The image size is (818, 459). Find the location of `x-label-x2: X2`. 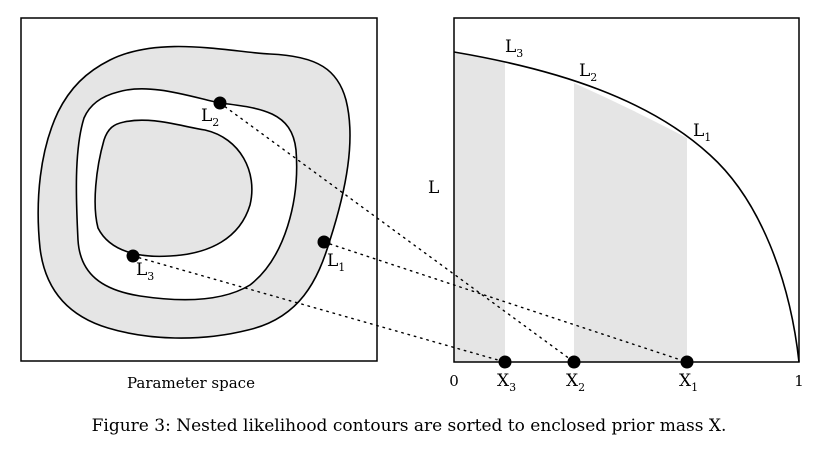

x-label-x2: X2 is located at coordinates (575, 382).